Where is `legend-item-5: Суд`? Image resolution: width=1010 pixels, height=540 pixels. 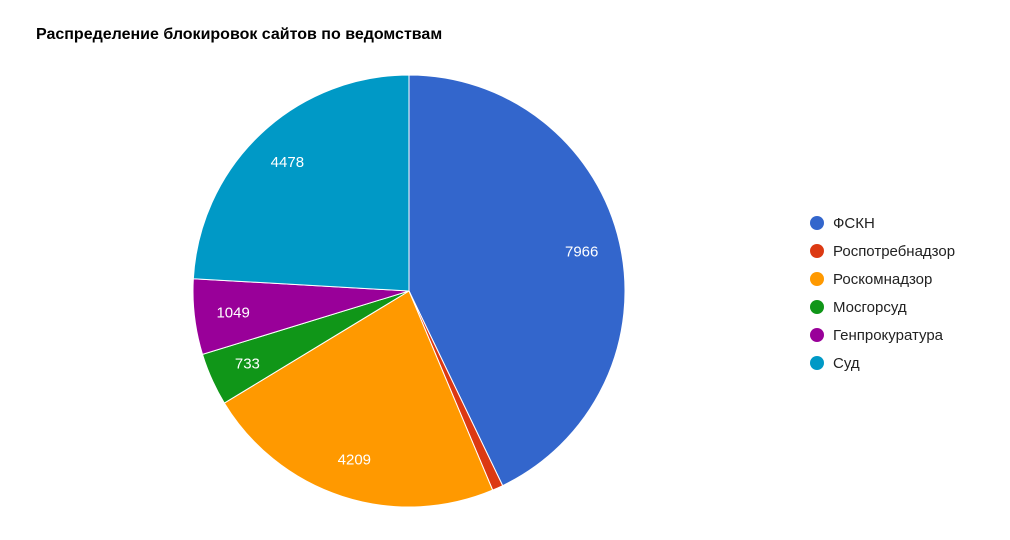
legend-item-5: Суд is located at coordinates (882, 363).